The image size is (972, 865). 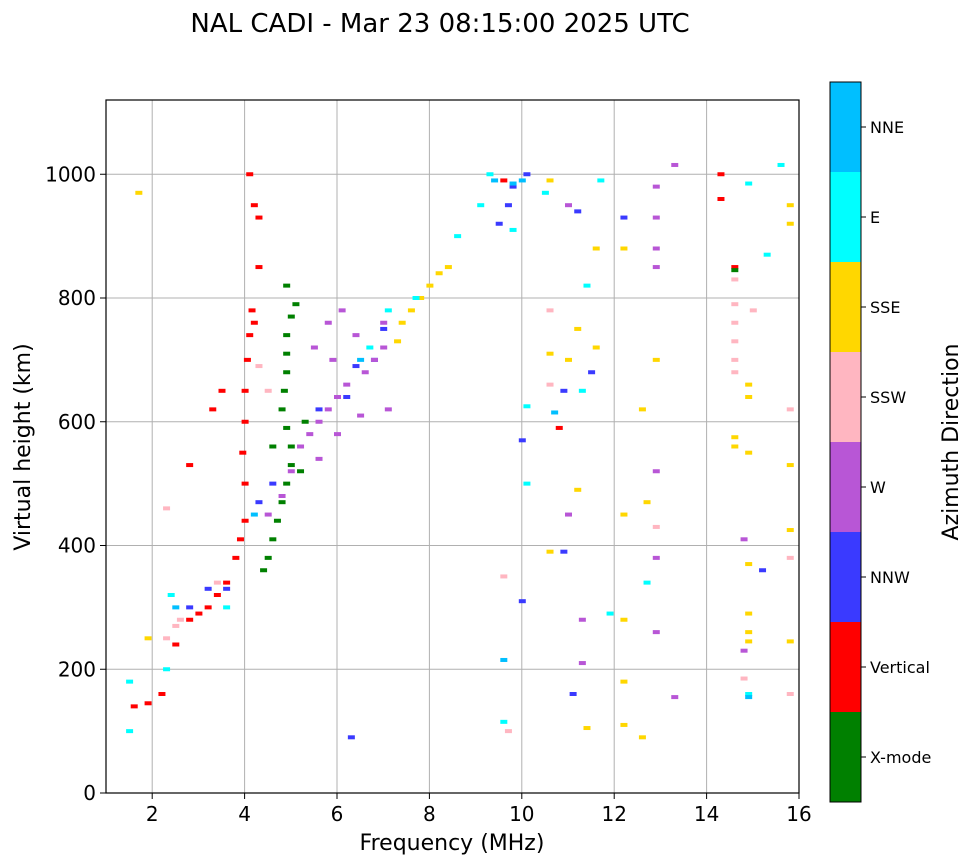 I want to click on y-tick-label: 400, so click(x=77, y=546).